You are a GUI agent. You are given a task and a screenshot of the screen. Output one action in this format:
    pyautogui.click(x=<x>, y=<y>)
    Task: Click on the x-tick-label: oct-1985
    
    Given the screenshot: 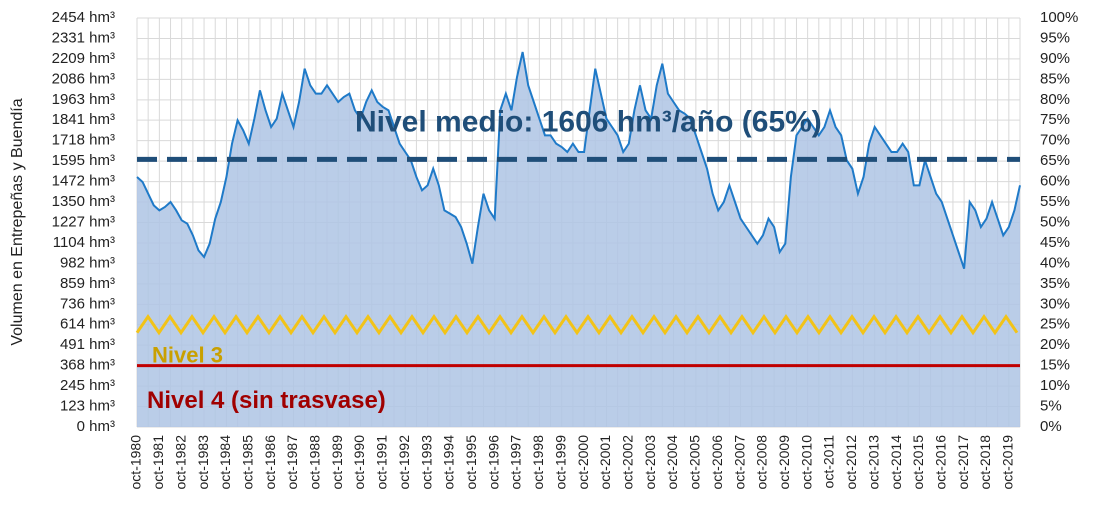 What is the action you would take?
    pyautogui.click(x=247, y=462)
    